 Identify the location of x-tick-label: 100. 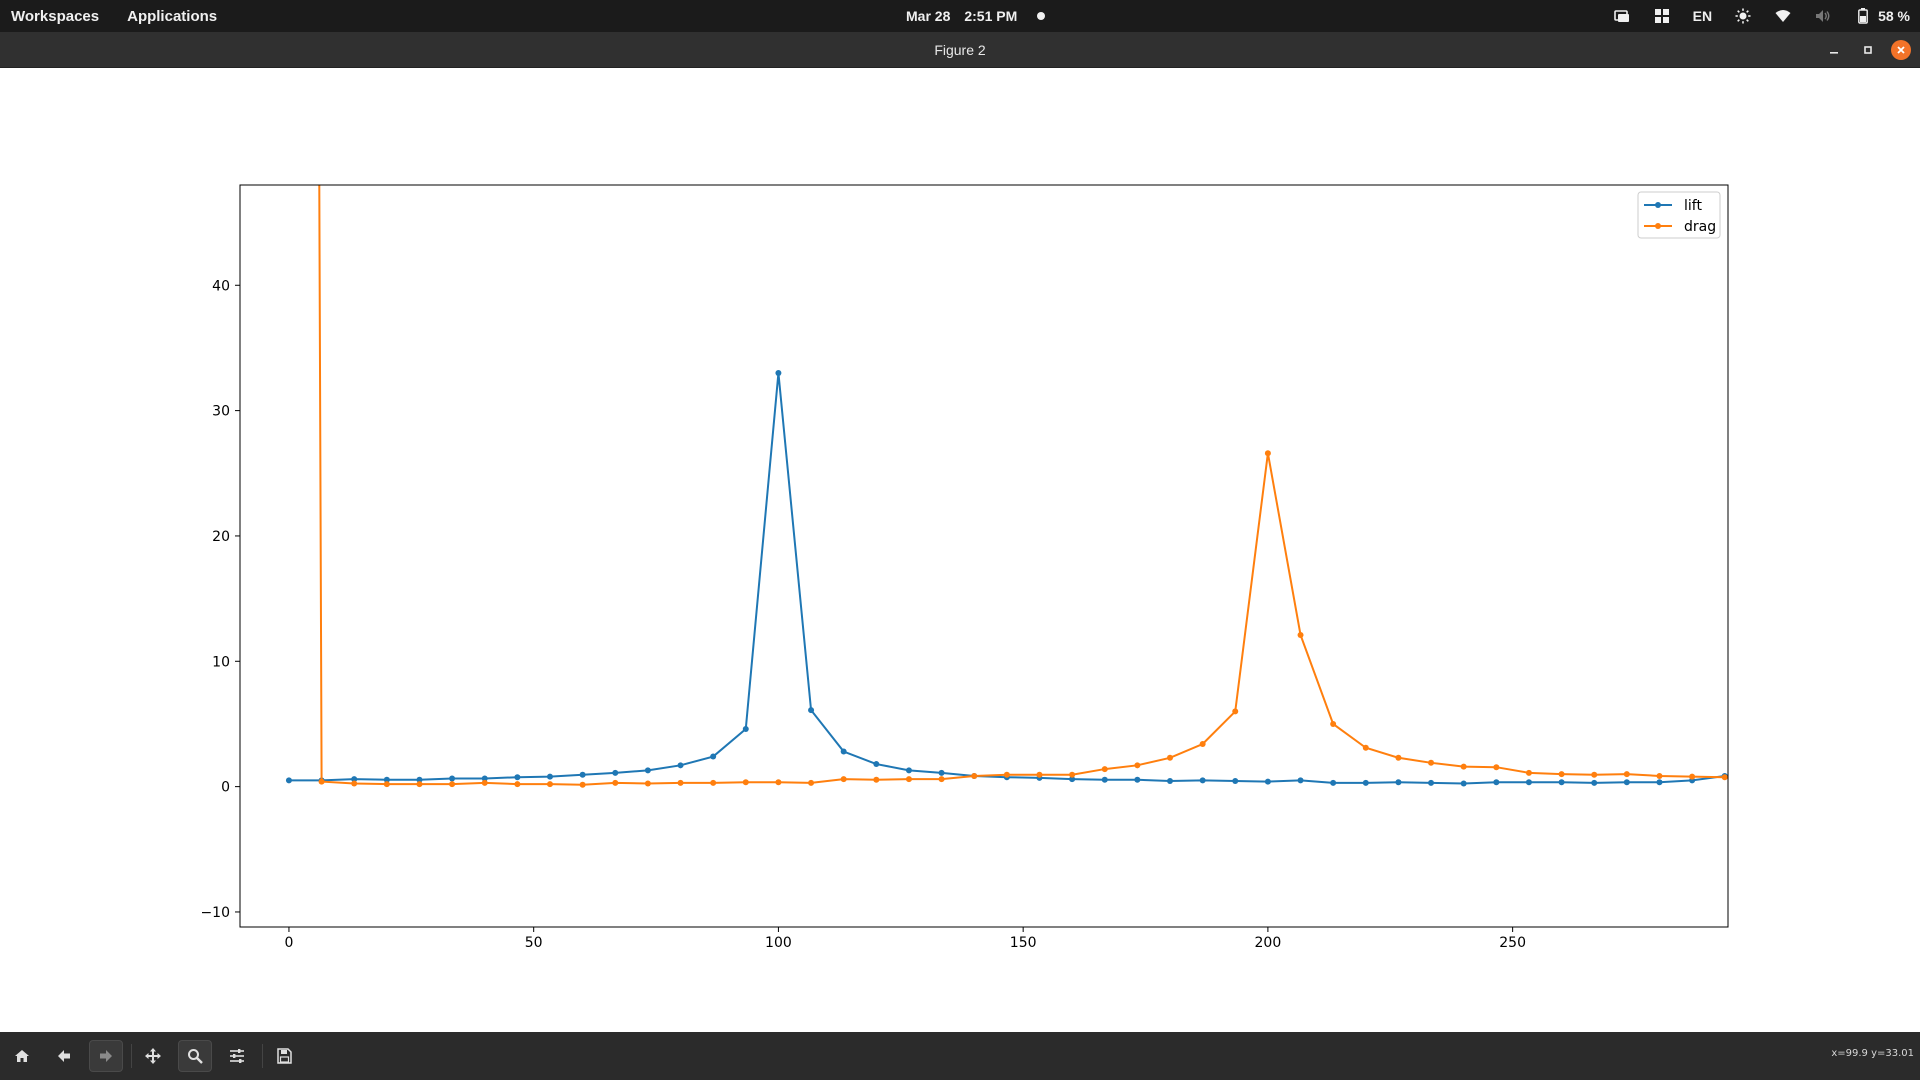
(778, 943).